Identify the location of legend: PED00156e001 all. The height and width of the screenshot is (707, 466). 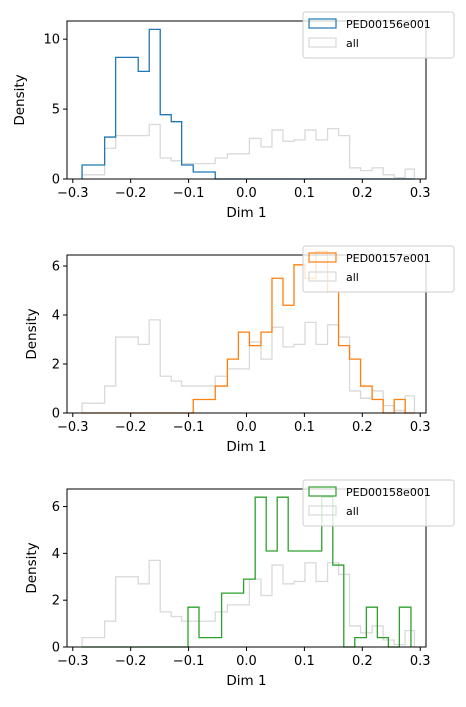
(378, 35).